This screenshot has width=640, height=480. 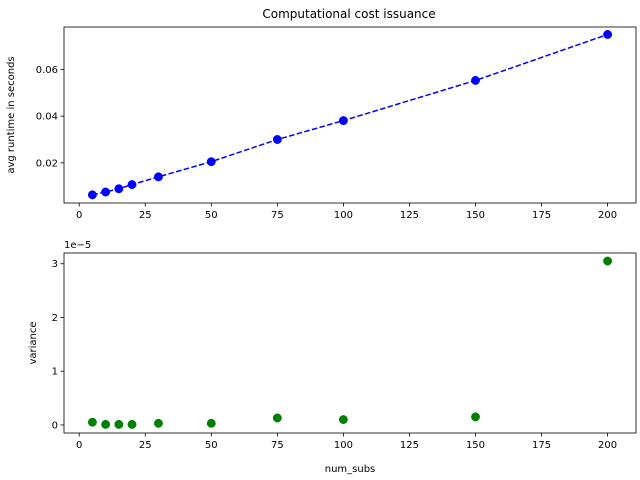 I want to click on runtime-y-tick-label: 0.02, so click(x=47, y=163).